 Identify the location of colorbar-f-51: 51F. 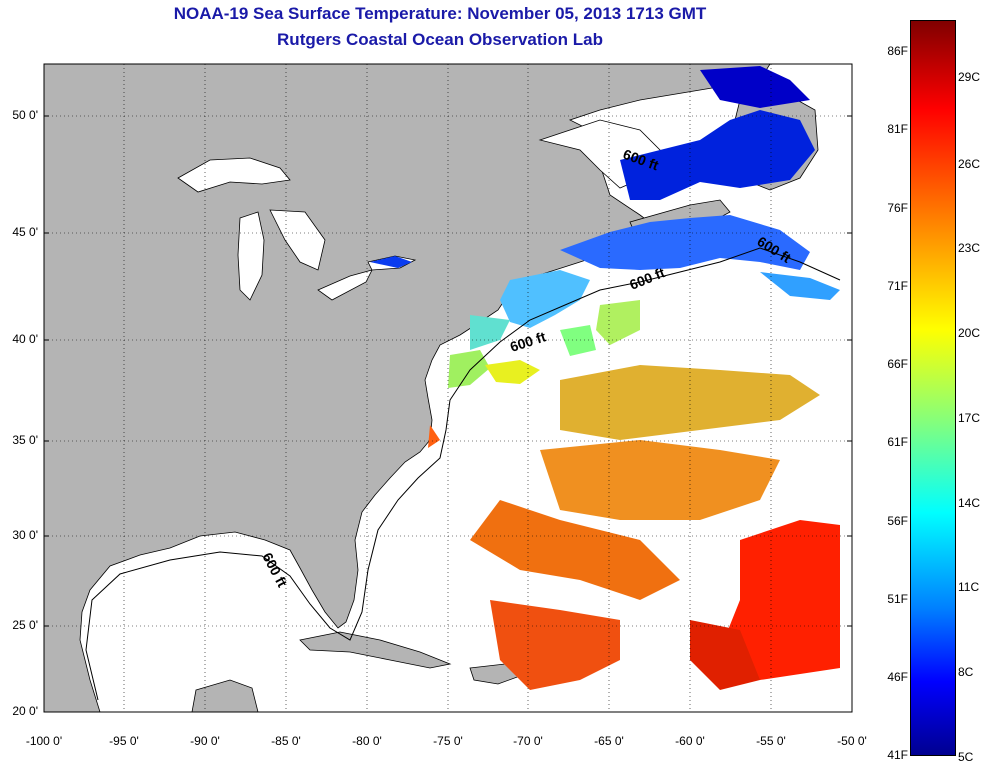
(897, 599).